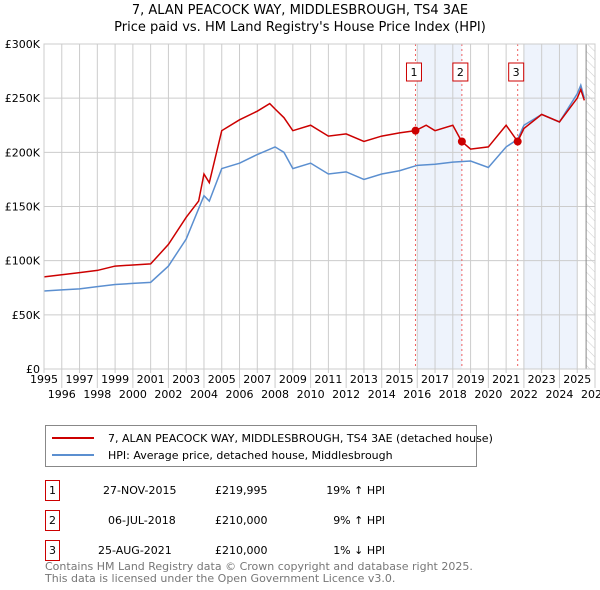 Image resolution: width=600 pixels, height=590 pixels. I want to click on sale-row: 2 06-JUL-2018 £210,000 9% ↑ HPI, so click(255, 522).